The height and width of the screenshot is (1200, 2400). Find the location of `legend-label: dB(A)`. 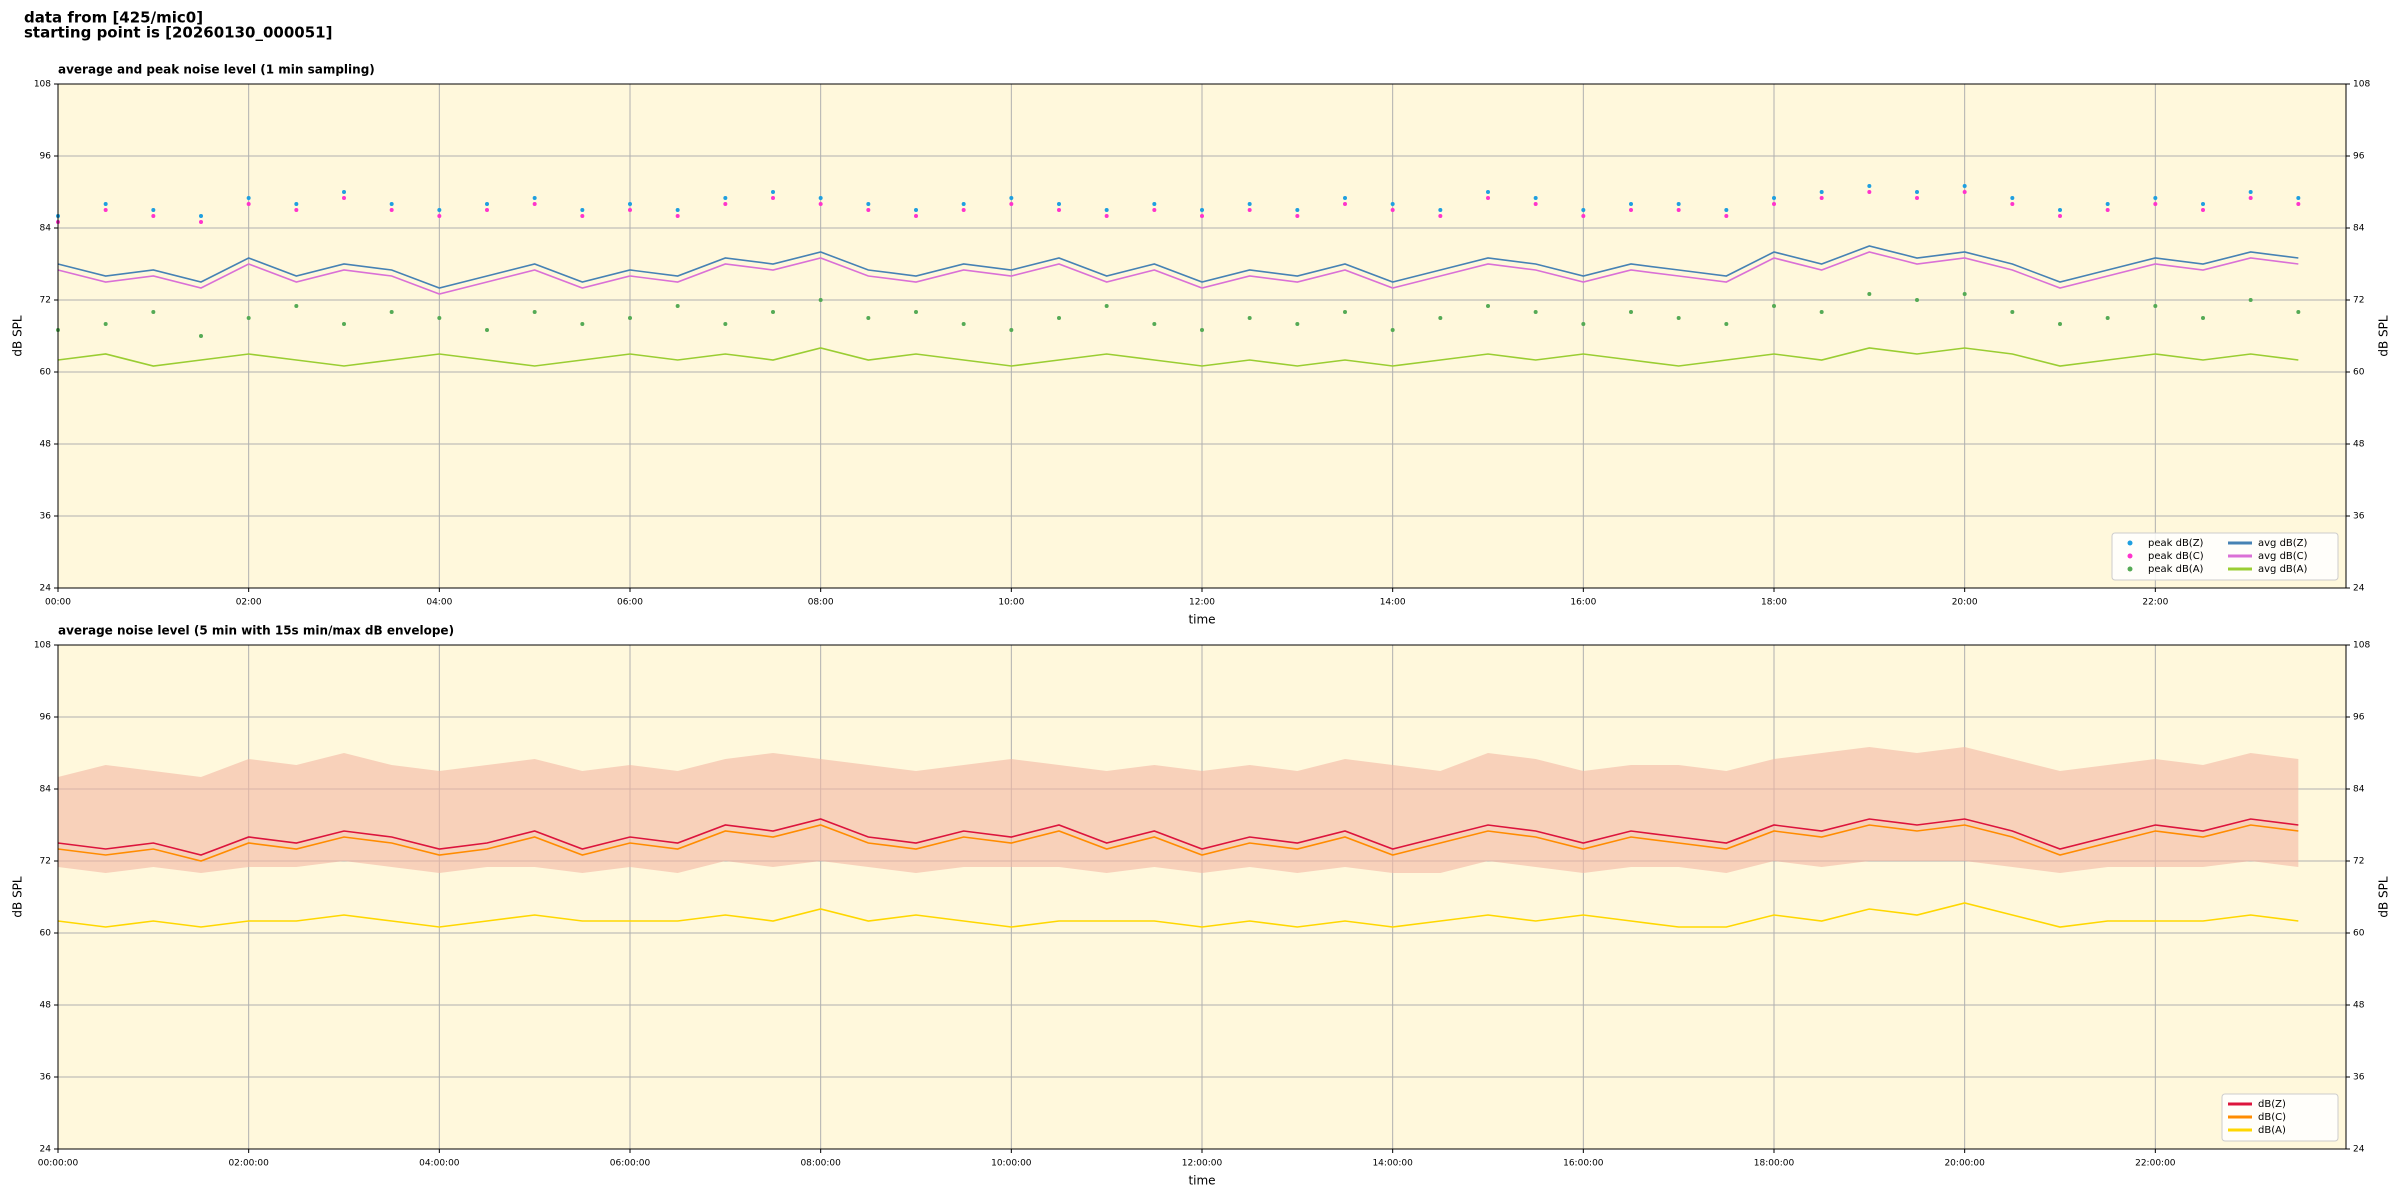

legend-label: dB(A) is located at coordinates (2272, 1130).